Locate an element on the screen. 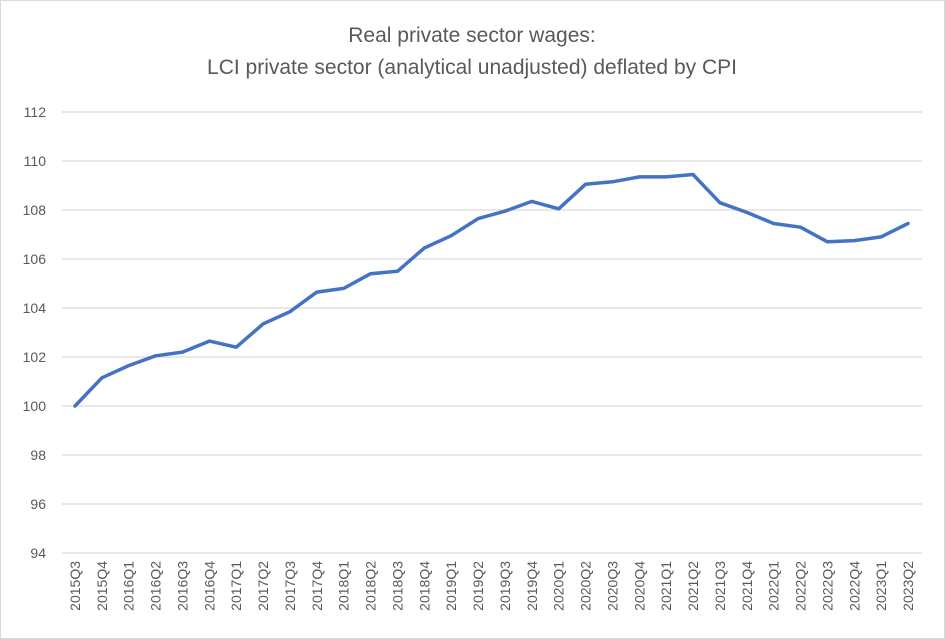 The height and width of the screenshot is (639, 945). x-tick-label: 2022Q1 is located at coordinates (774, 586).